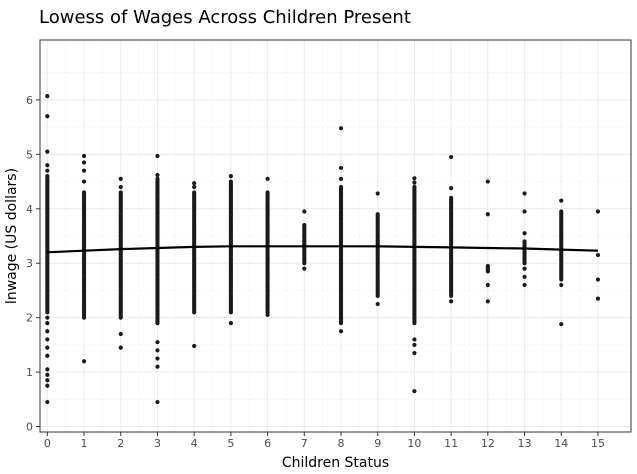  I want to click on y-tick-label: 3, so click(29, 263).